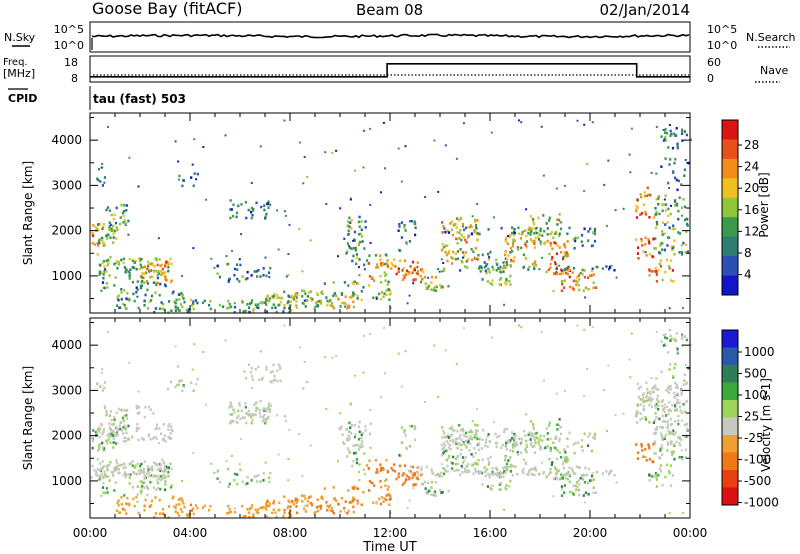 The width and height of the screenshot is (800, 554). I want to click on cpid-value: tau (fast) 503, so click(139, 99).